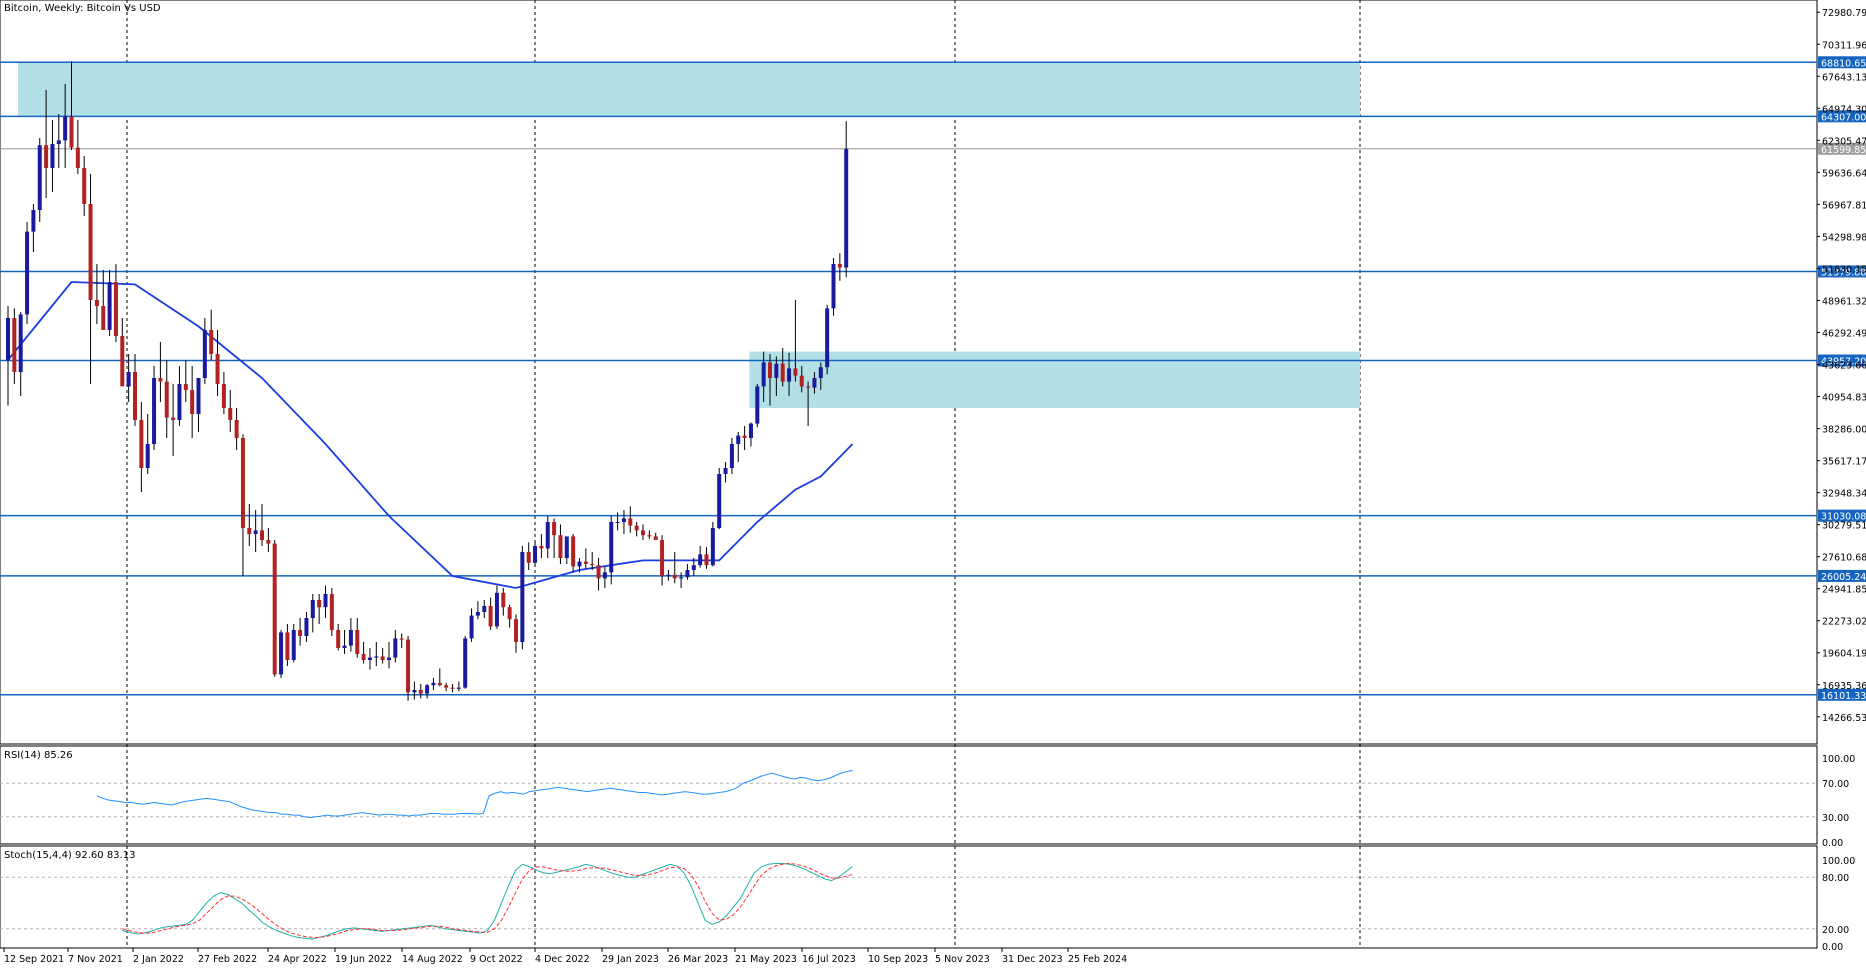 This screenshot has height=969, width=1866. What do you see at coordinates (95, 959) in the screenshot?
I see `date-label-1: 7 Nov 2021` at bounding box center [95, 959].